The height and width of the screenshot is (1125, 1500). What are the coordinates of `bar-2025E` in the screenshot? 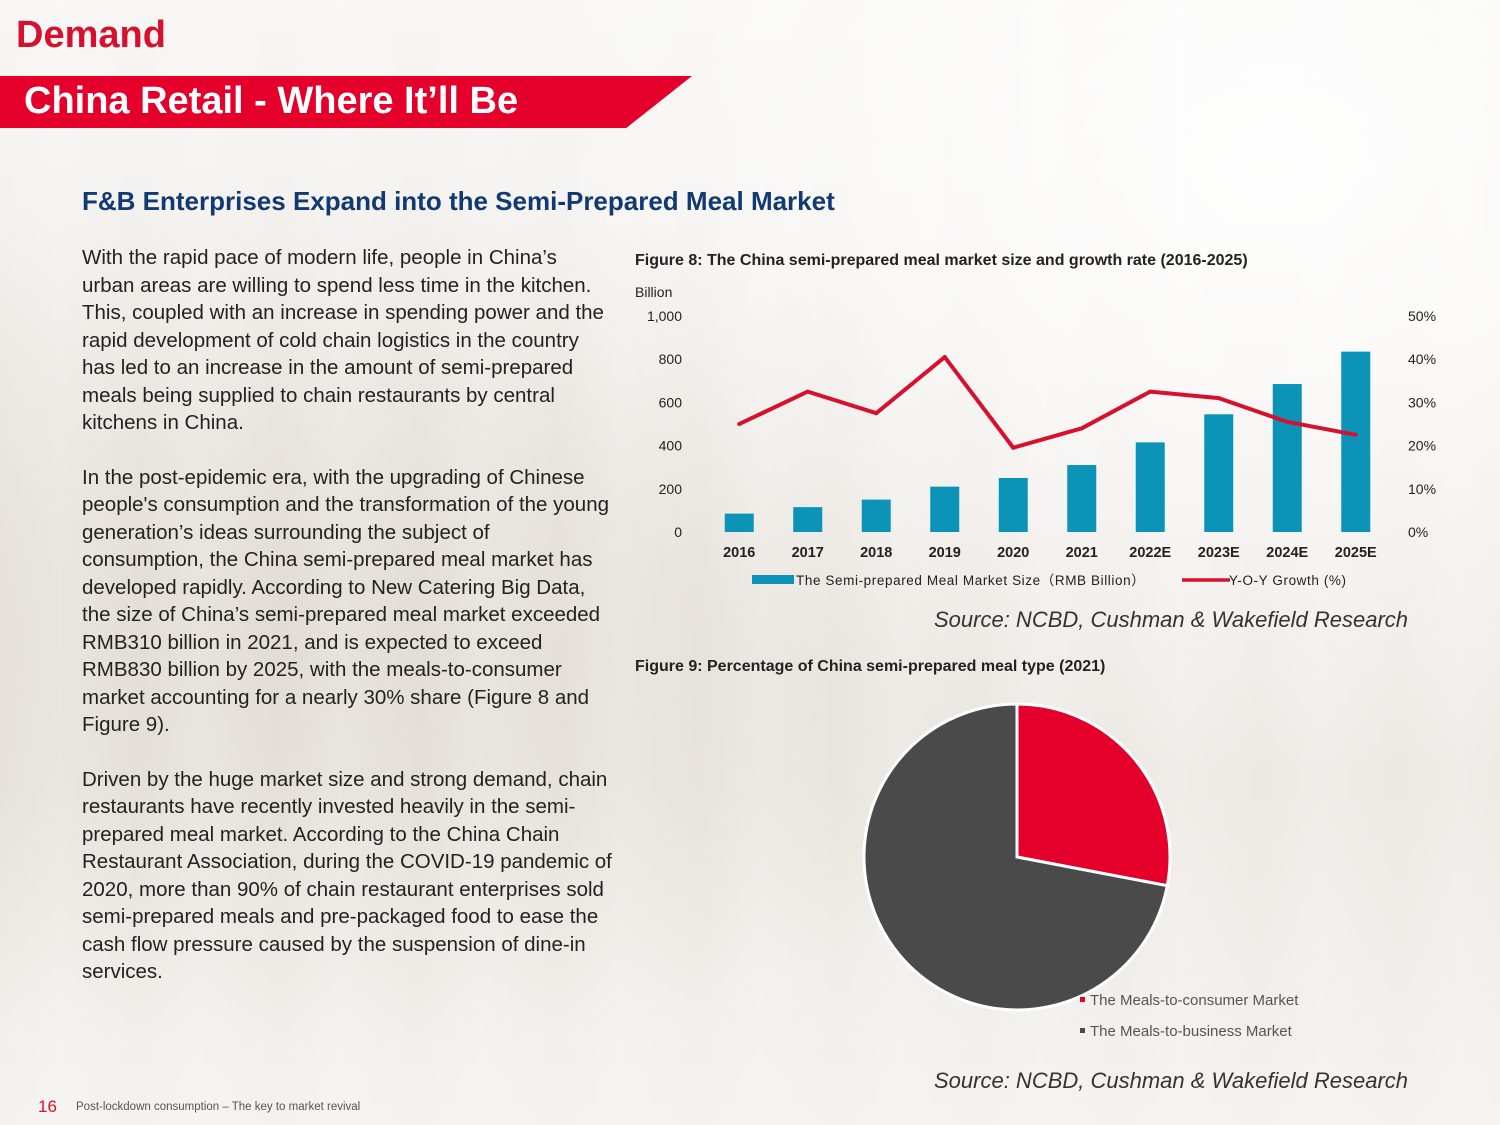 It's located at (1356, 441).